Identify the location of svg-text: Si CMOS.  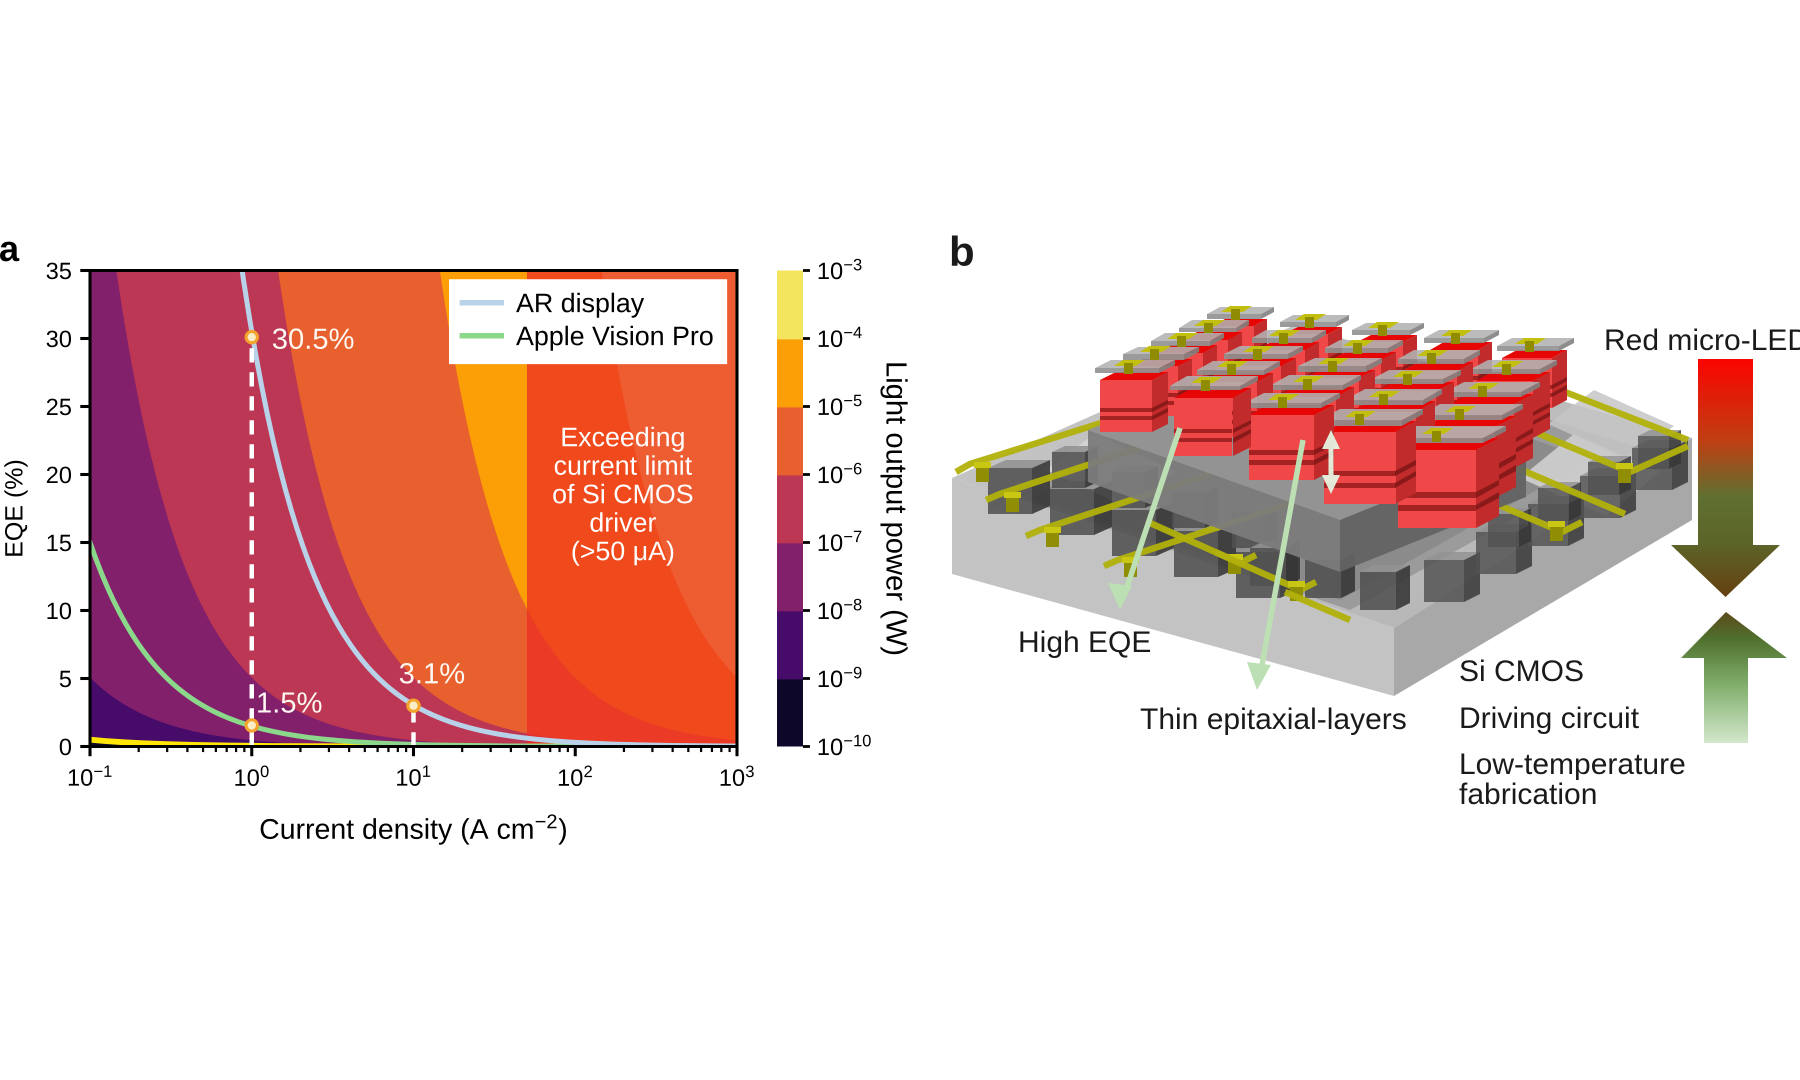
(1521, 671).